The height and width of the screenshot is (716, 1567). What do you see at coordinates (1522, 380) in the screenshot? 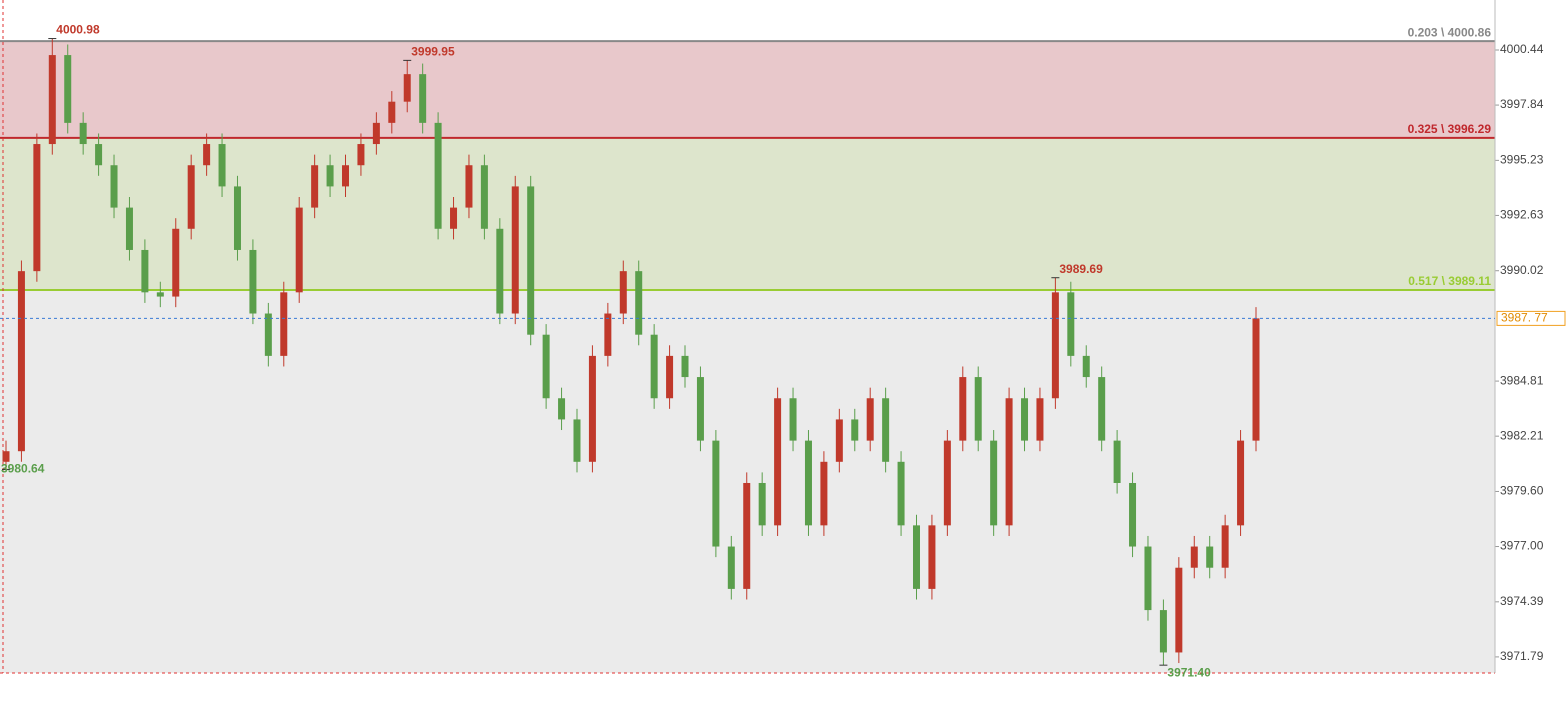
I see `y-tick-label: 3984.81` at bounding box center [1522, 380].